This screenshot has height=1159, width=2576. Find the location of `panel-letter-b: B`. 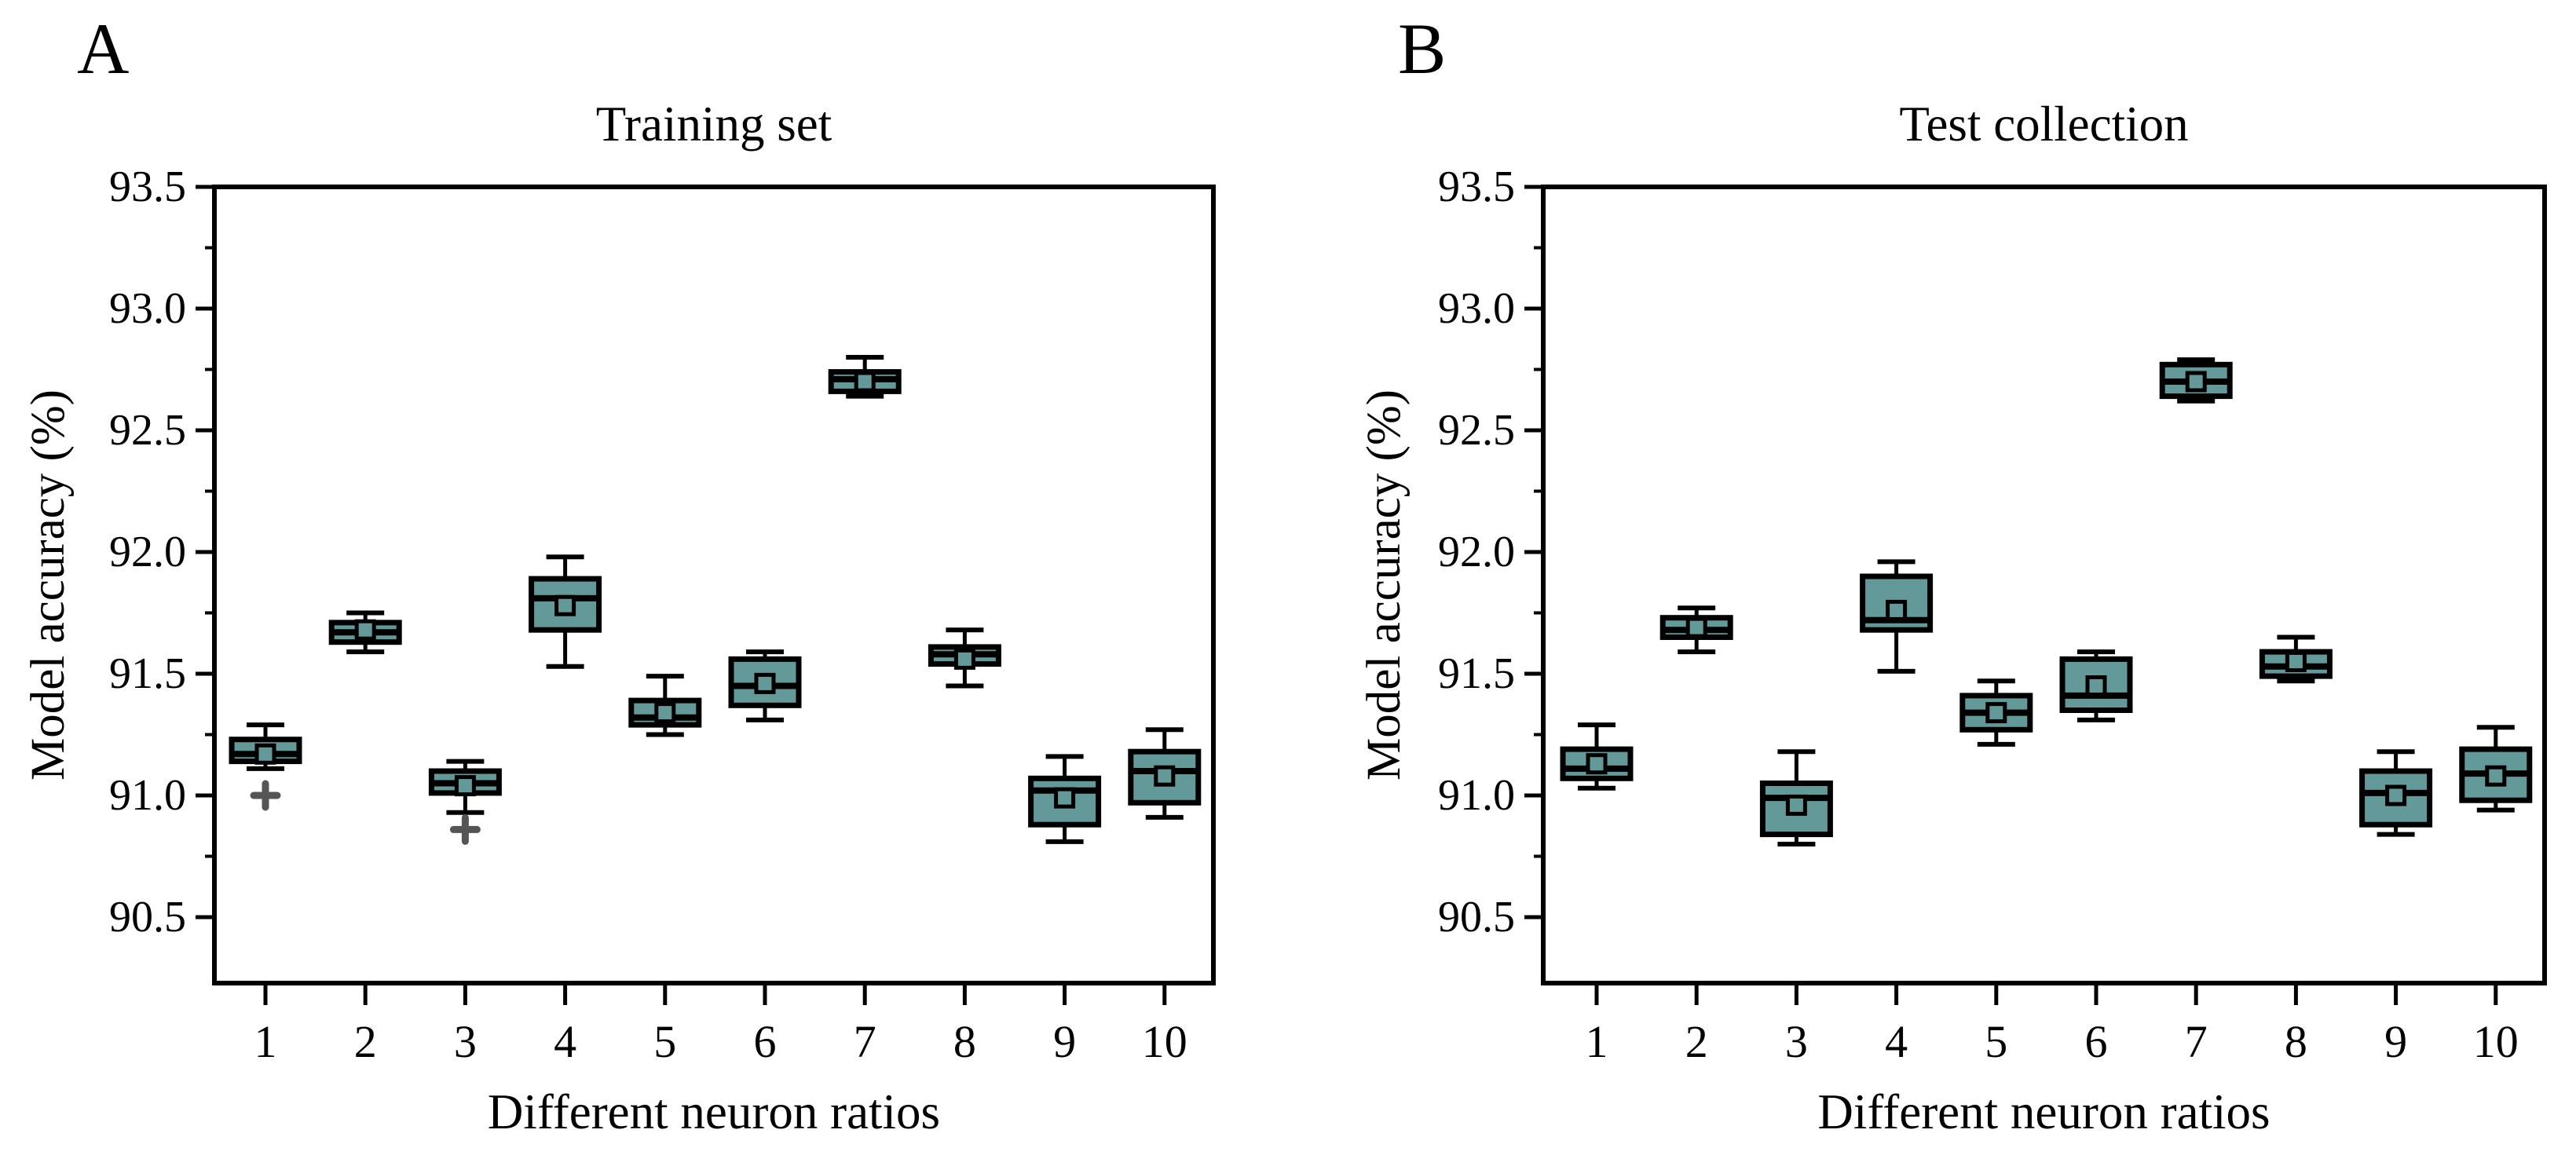

panel-letter-b: B is located at coordinates (1422, 49).